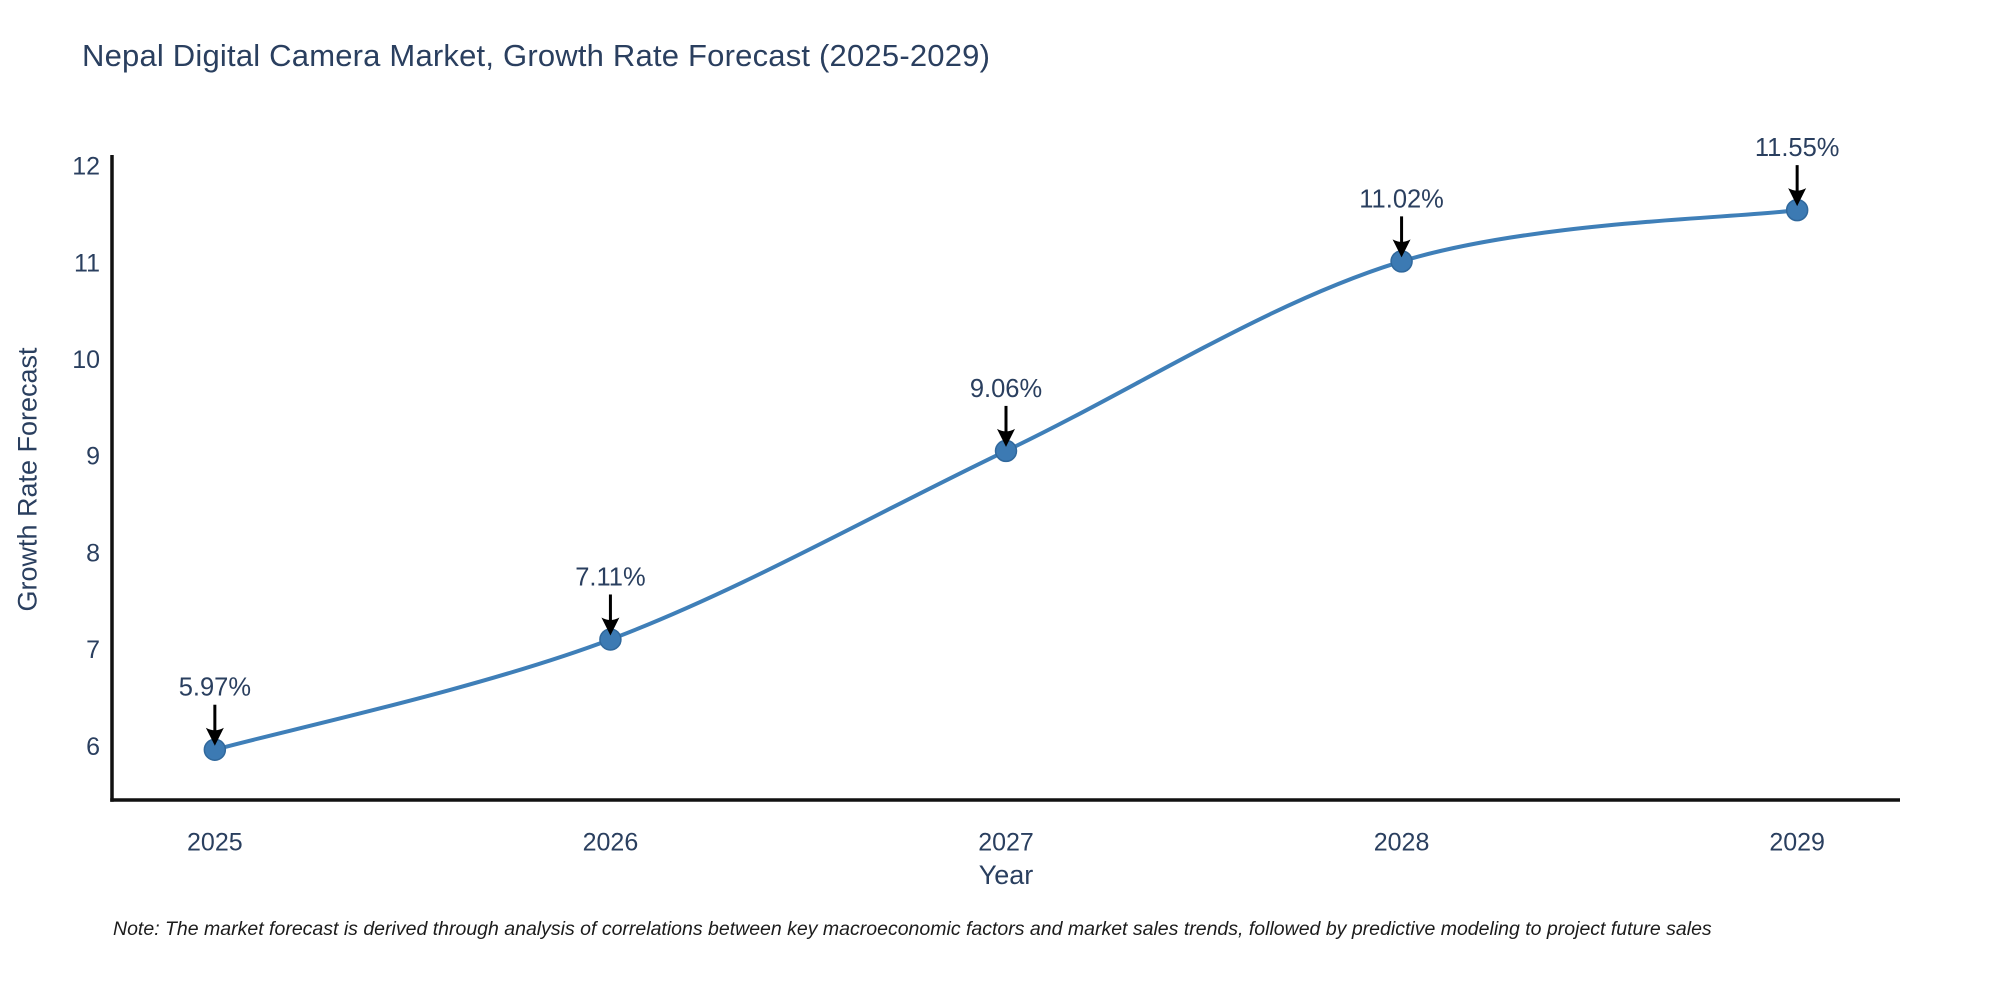 Image resolution: width=2000 pixels, height=1000 pixels. Describe the element at coordinates (1797, 843) in the screenshot. I see `x-tick-label: 2029` at that location.